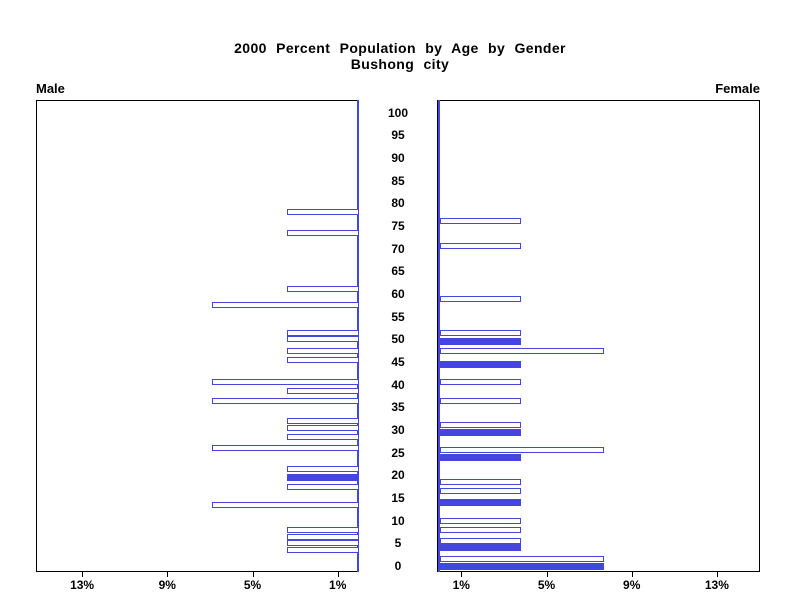 Image resolution: width=800 pixels, height=600 pixels. What do you see at coordinates (398, 543) in the screenshot?
I see `age-tick-label: 5` at bounding box center [398, 543].